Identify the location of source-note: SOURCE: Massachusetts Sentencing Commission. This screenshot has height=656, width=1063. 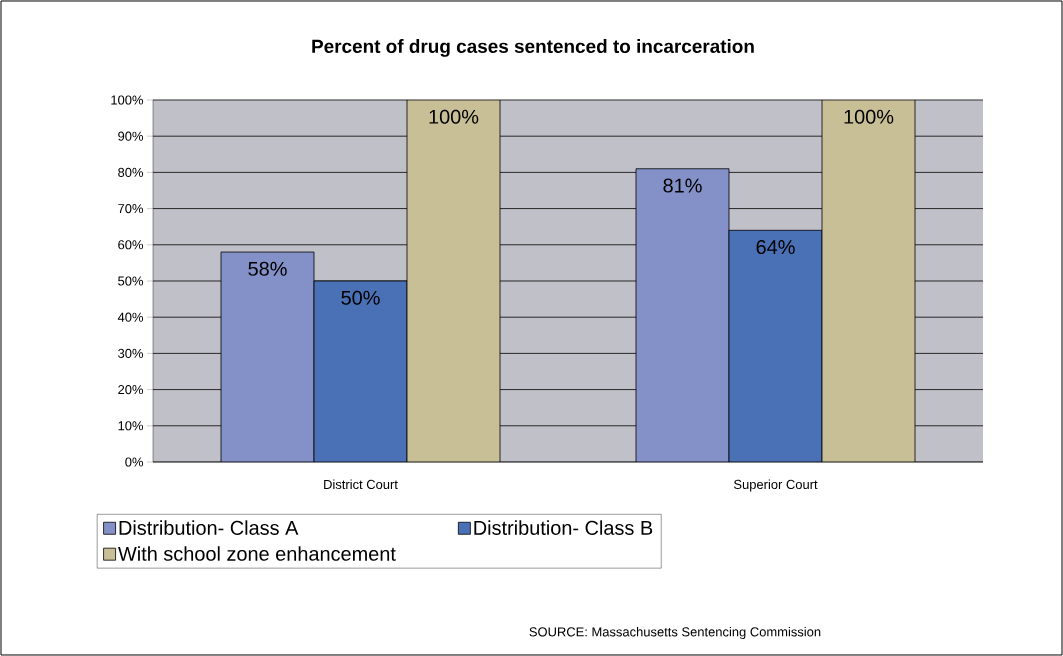
(675, 633).